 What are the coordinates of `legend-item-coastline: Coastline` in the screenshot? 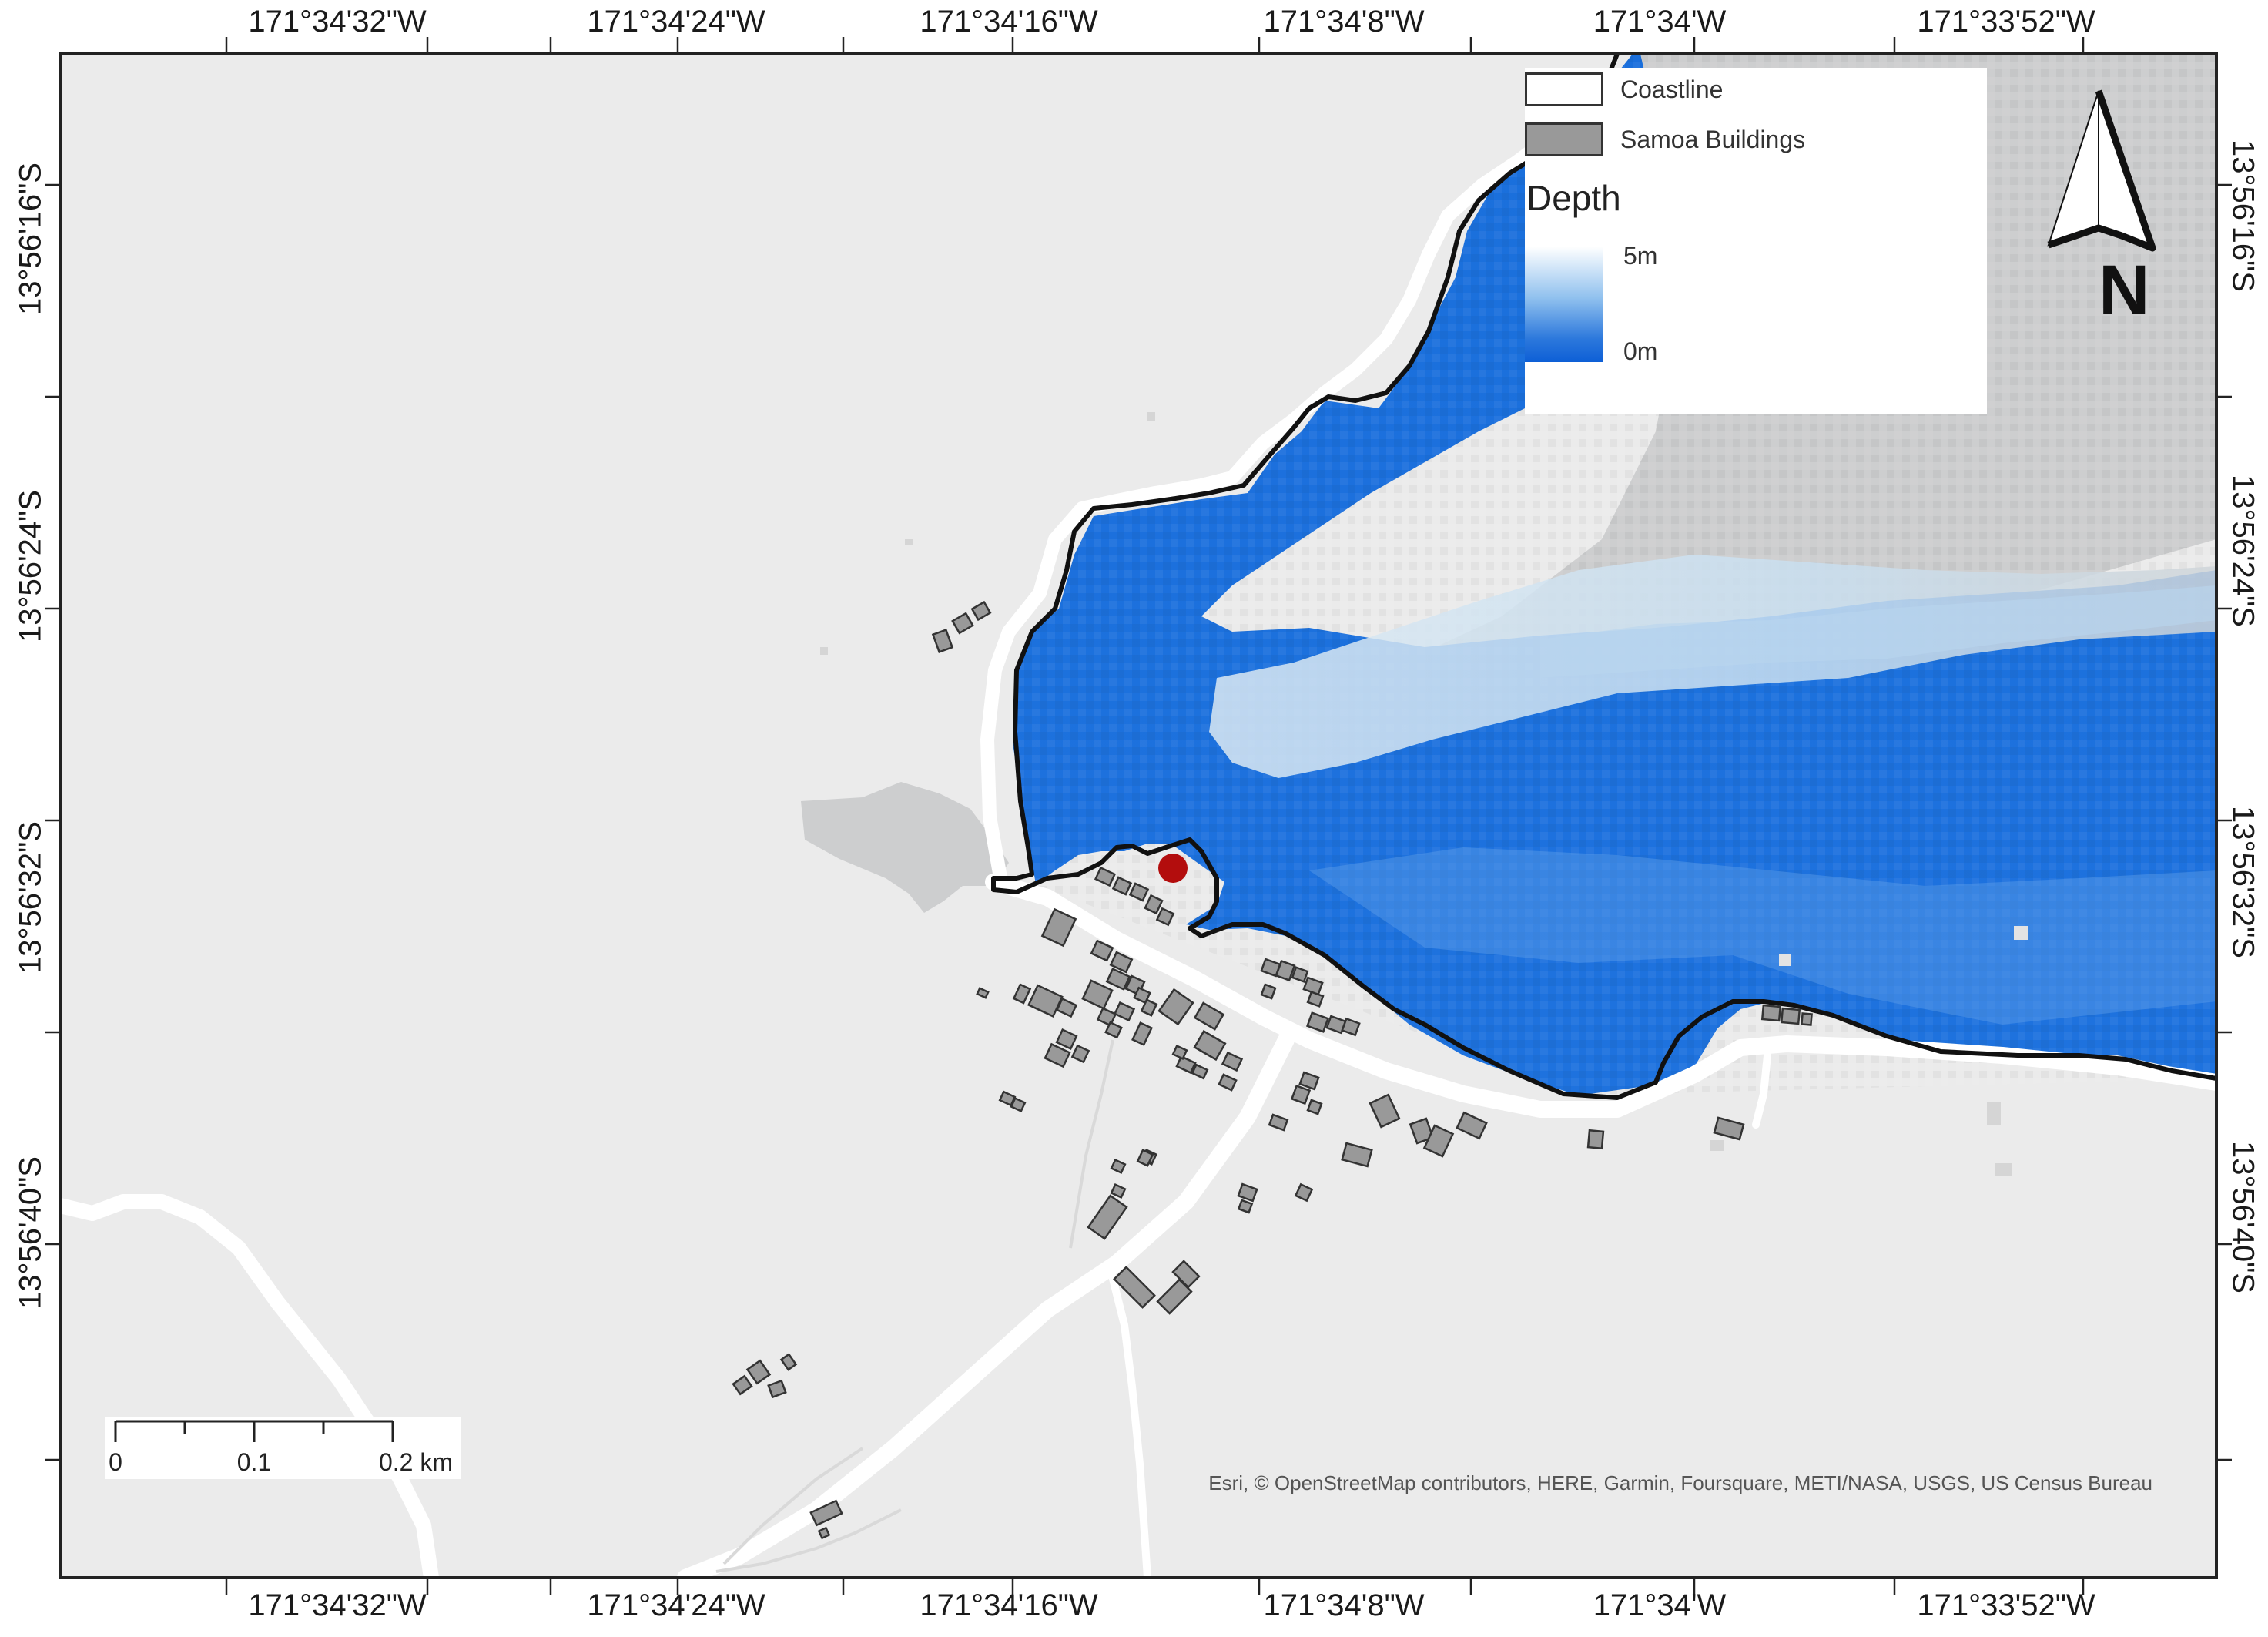 It's located at (1624, 89).